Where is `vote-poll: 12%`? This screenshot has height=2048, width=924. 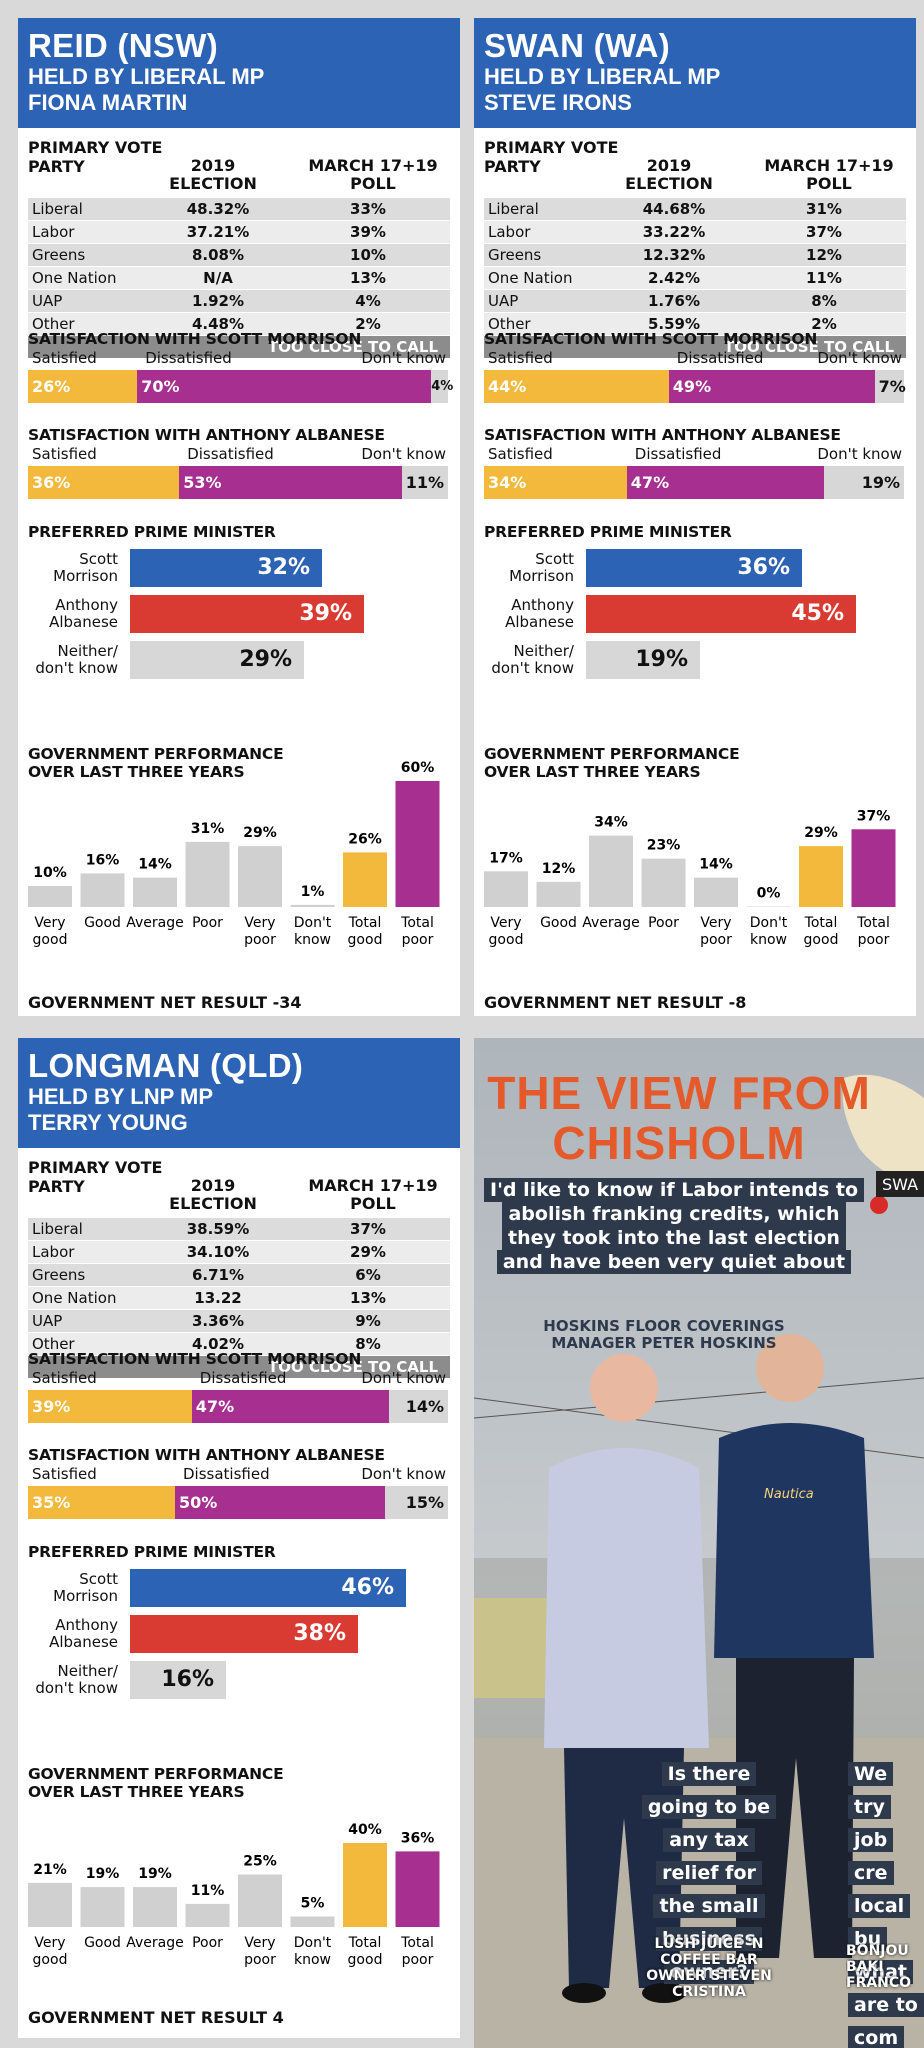 vote-poll: 12% is located at coordinates (824, 255).